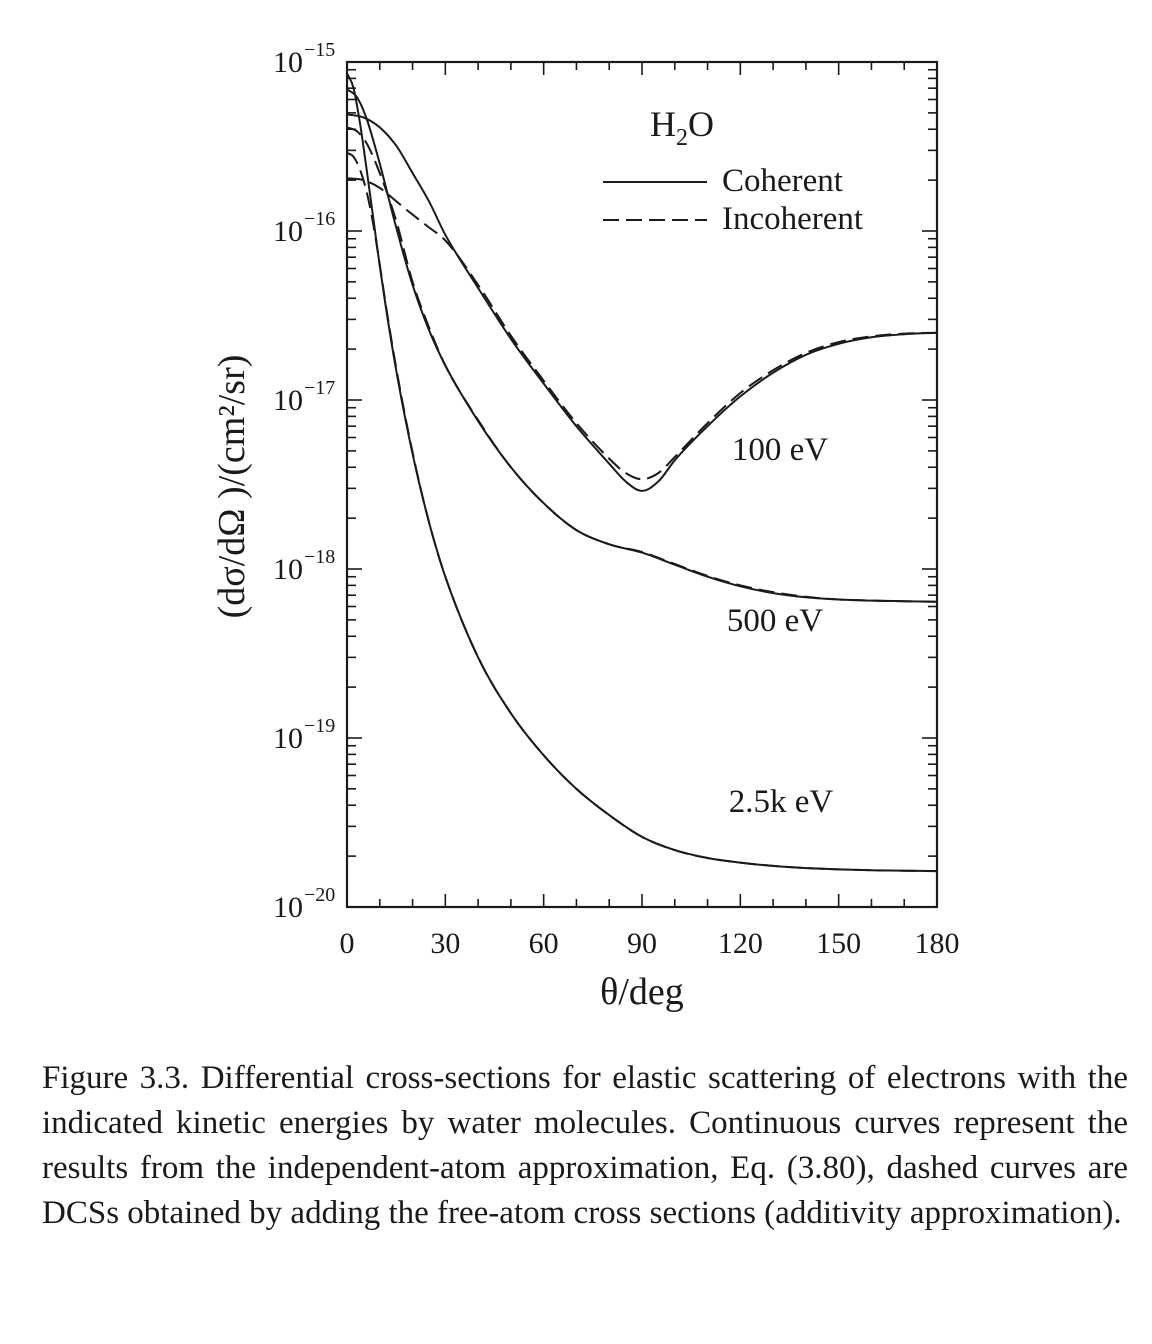 This screenshot has height=1344, width=1152. Describe the element at coordinates (319, 557) in the screenshot. I see `y-tick-exponent: −18` at that location.